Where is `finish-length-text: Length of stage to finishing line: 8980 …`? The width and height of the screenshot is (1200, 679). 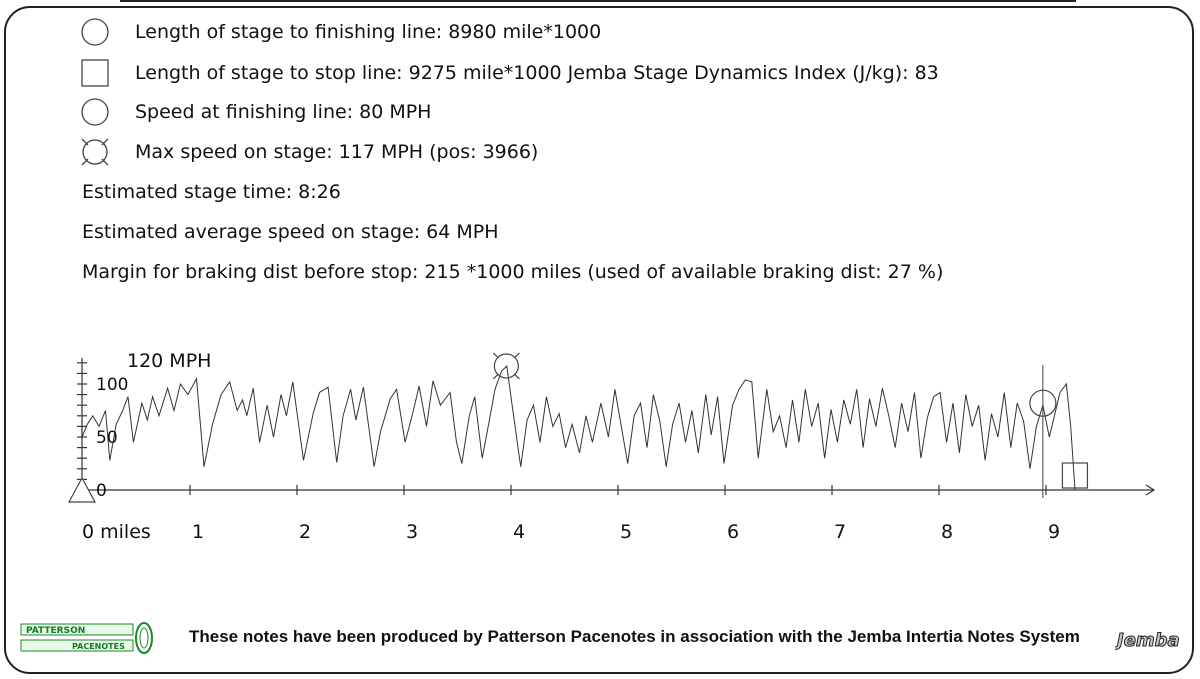
finish-length-text: Length of stage to finishing line: 8980 … is located at coordinates (368, 32).